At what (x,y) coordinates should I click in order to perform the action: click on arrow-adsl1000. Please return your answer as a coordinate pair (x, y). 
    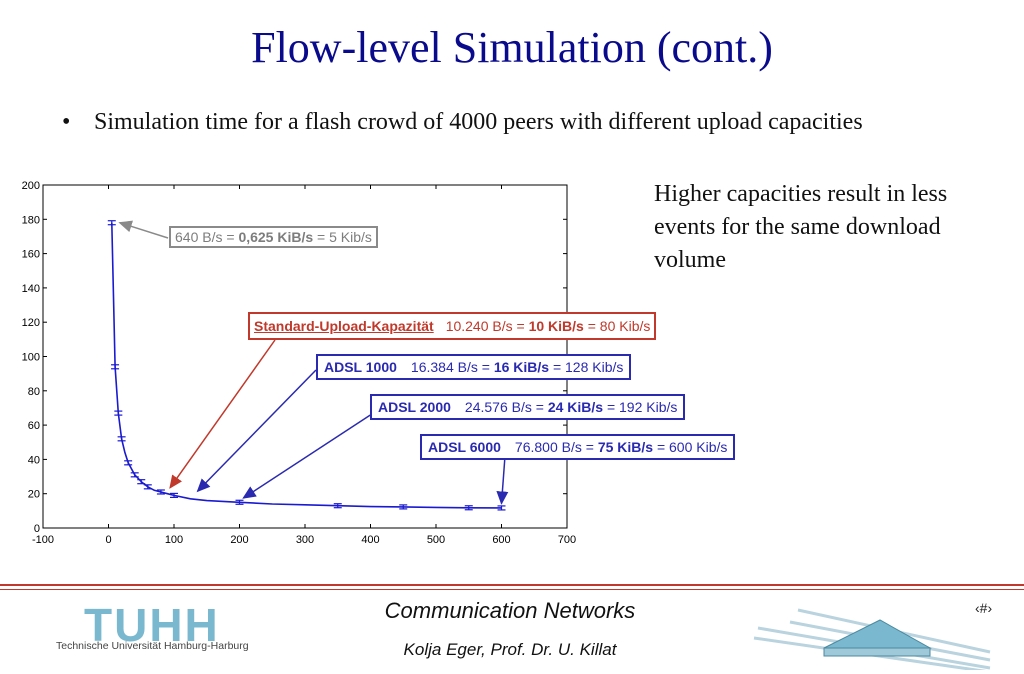
    Looking at the image, I should click on (256, 431).